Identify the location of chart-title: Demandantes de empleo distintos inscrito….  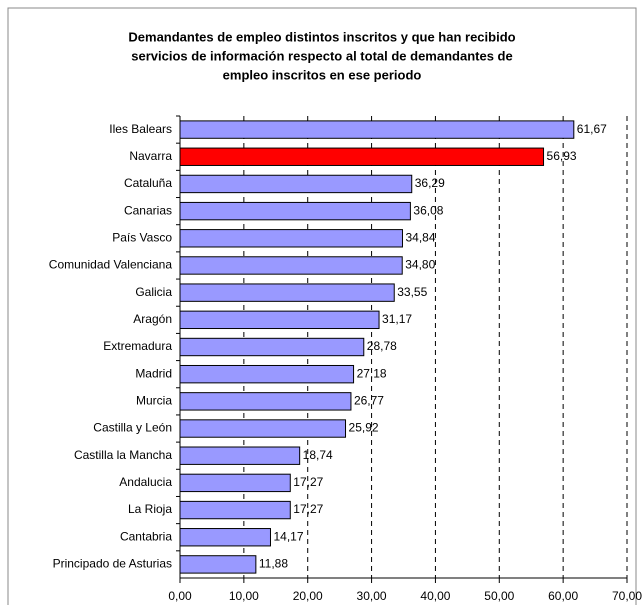
(321, 36).